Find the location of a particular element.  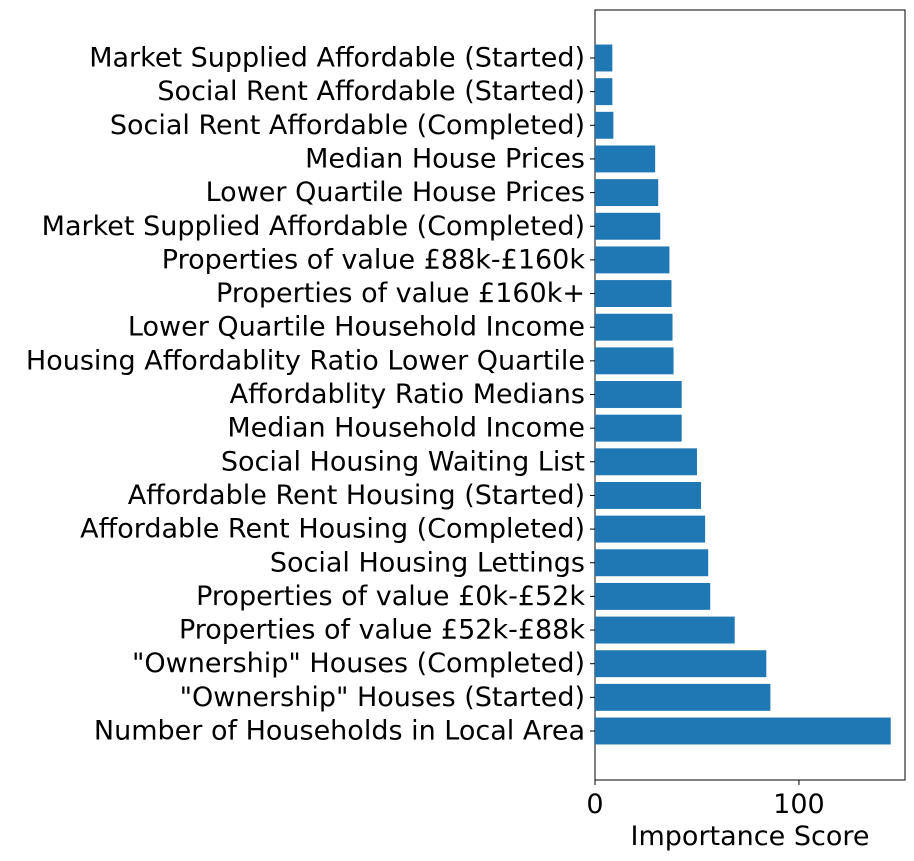

category-label: Social Housing Waiting List is located at coordinates (403, 461).